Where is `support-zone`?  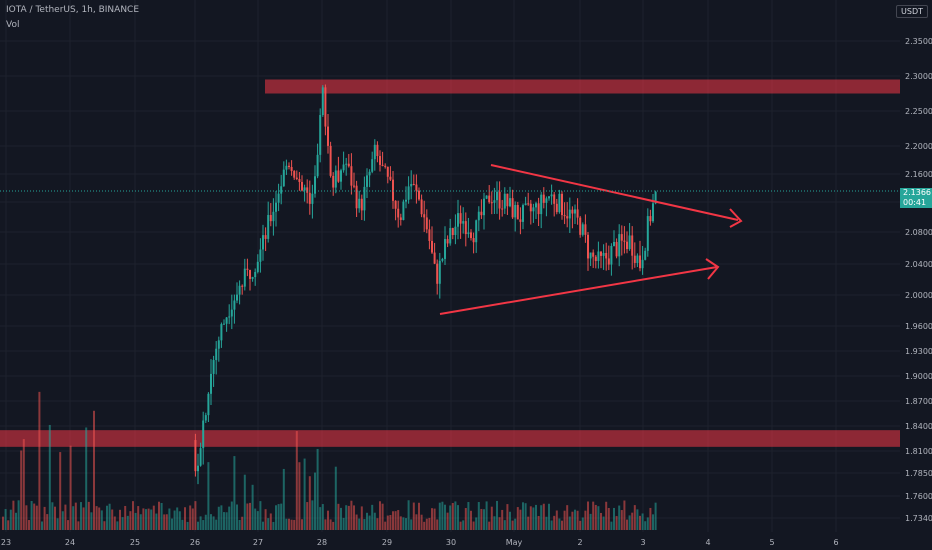
support-zone is located at coordinates (450, 438).